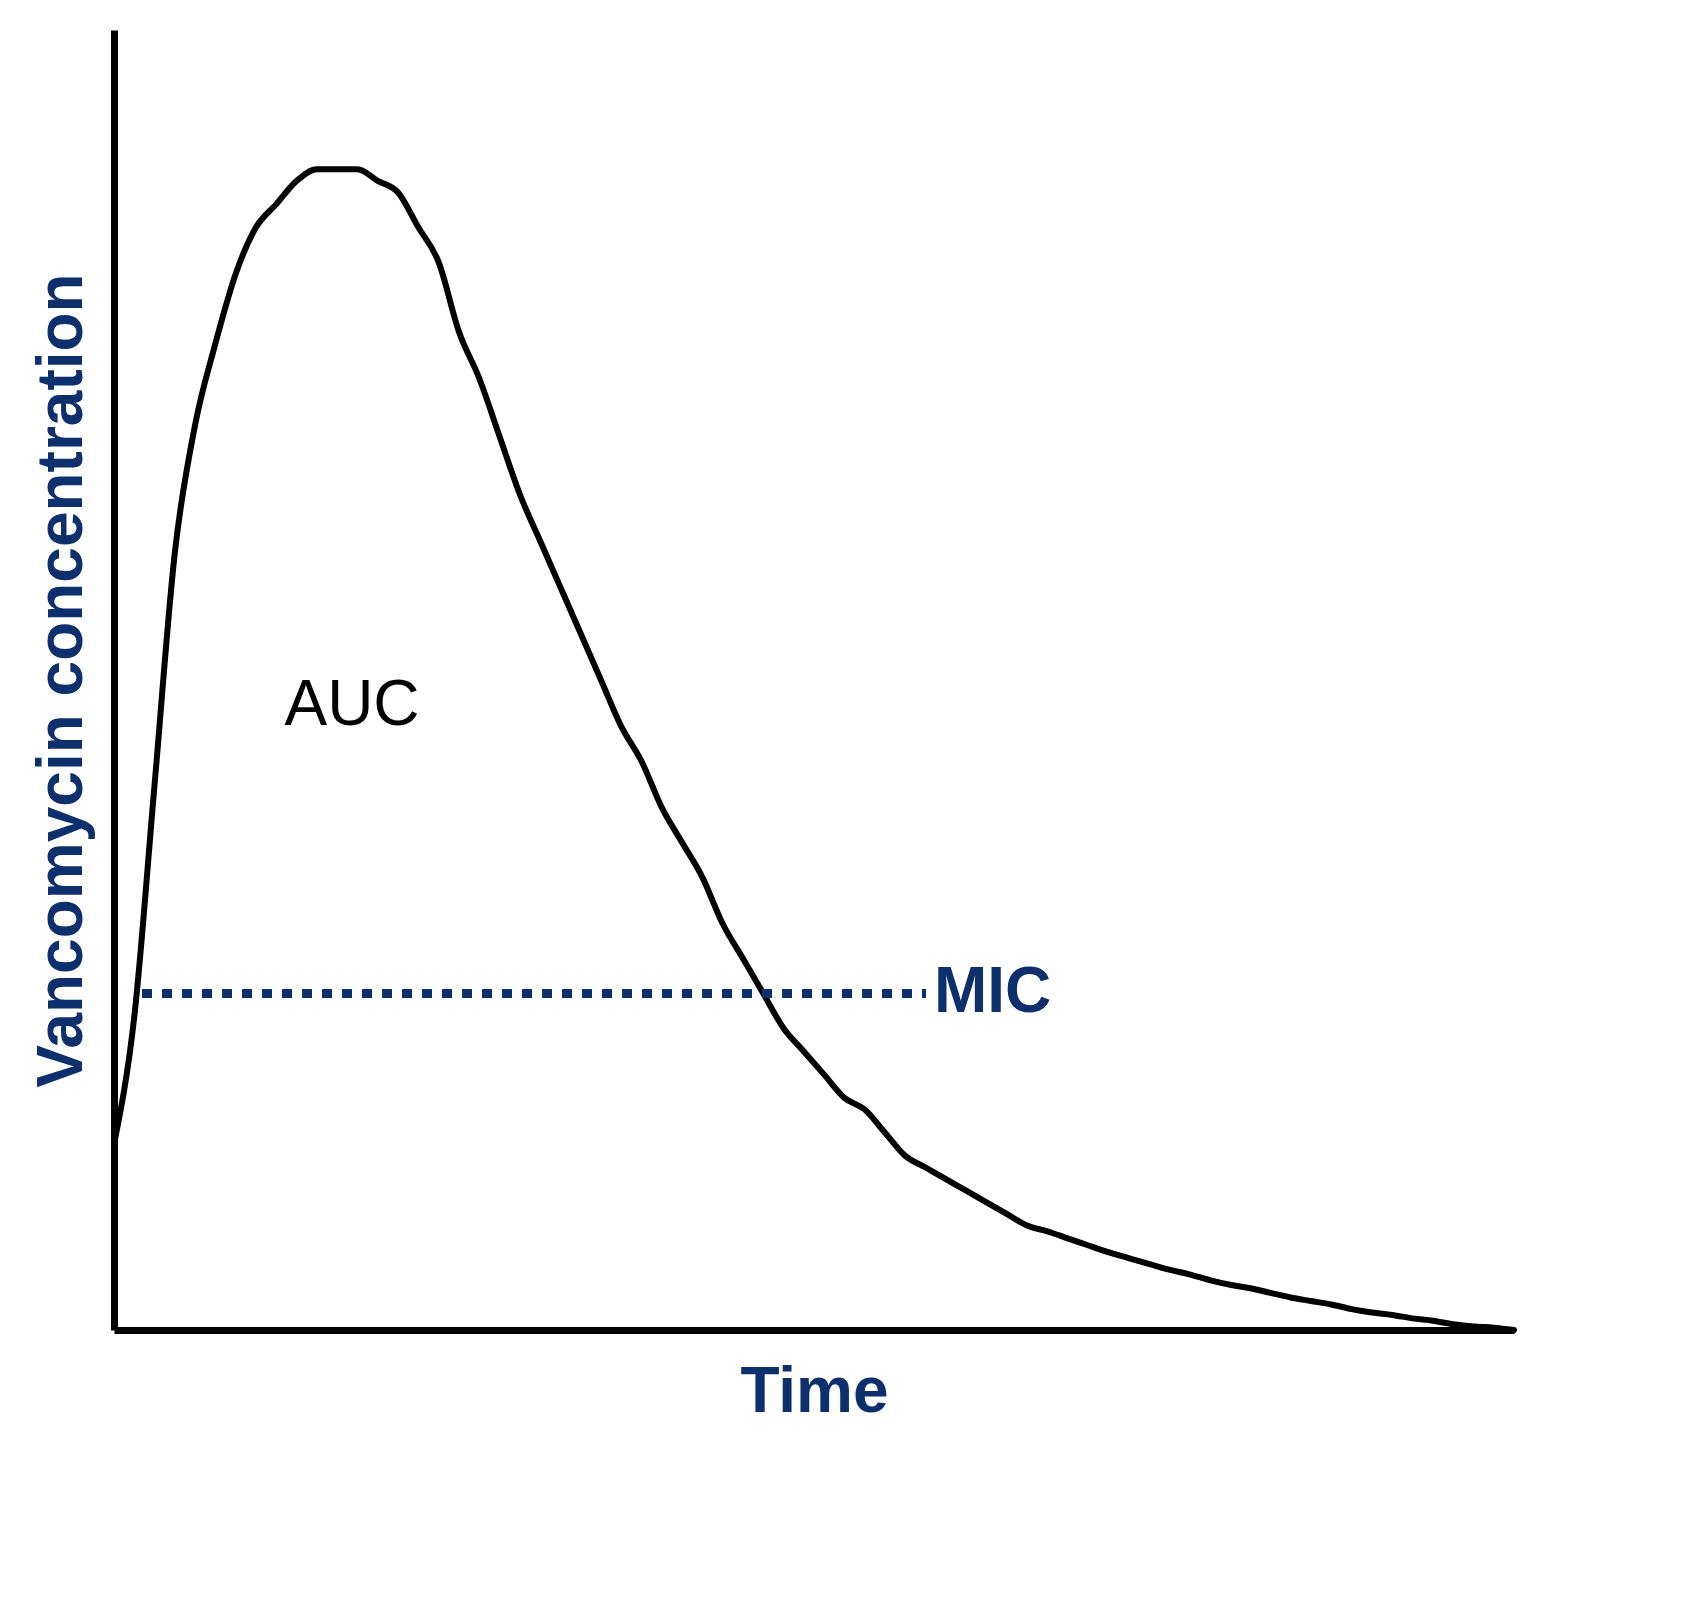 The image size is (1694, 1600). Describe the element at coordinates (352, 703) in the screenshot. I see `annotation: AUC` at that location.